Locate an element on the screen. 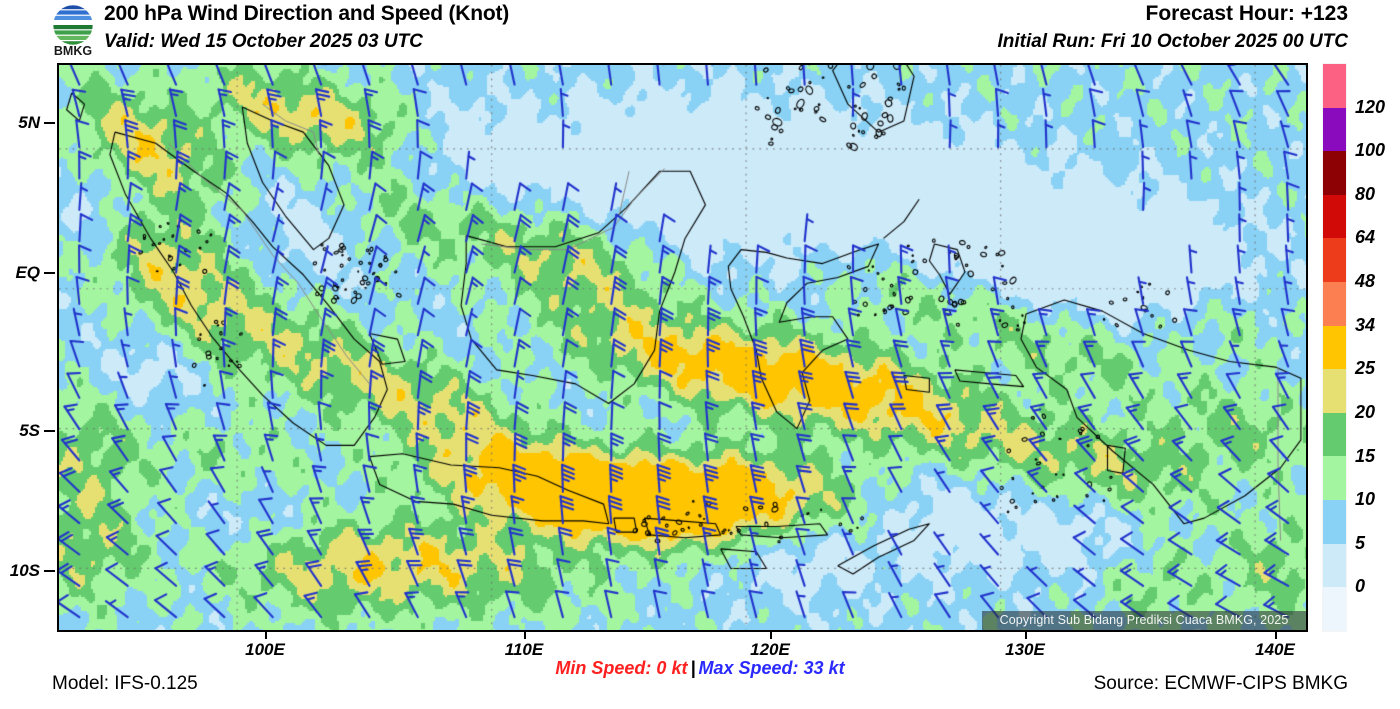 Image resolution: width=1400 pixels, height=709 pixels. y-tick-5s is located at coordinates (49, 431).